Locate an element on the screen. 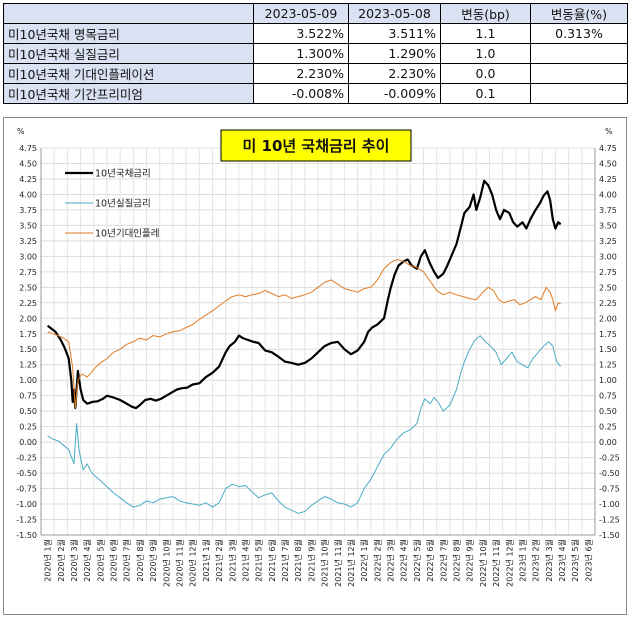 The image size is (630, 618). x-tick-label: 2020년 5월 is located at coordinates (100, 560).